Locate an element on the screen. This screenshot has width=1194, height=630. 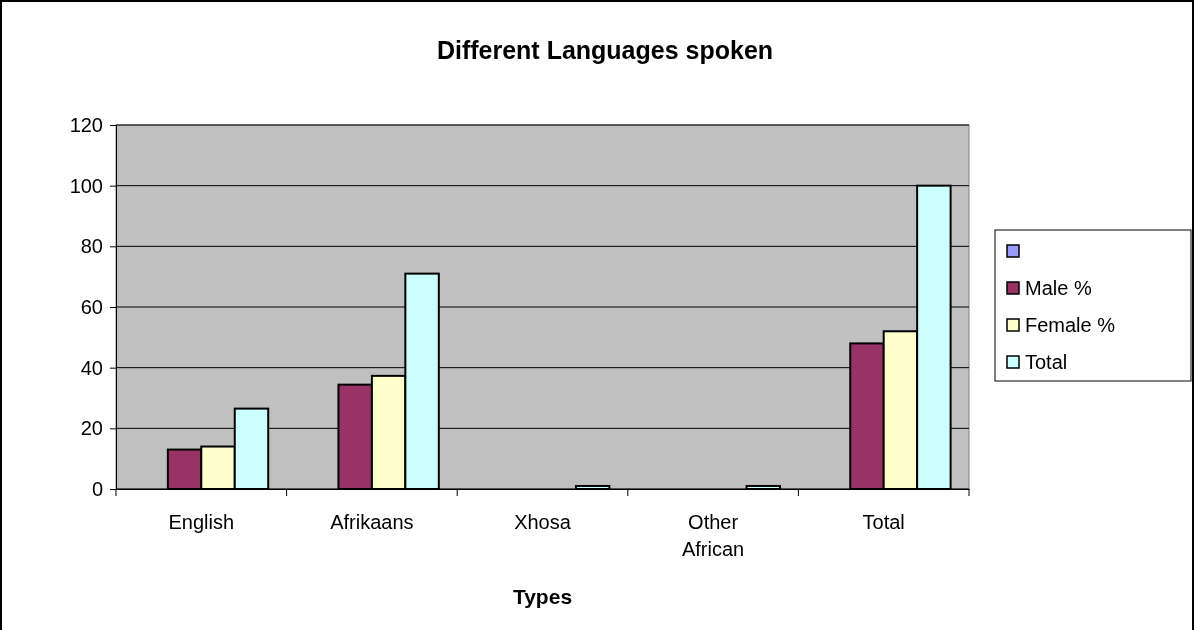
y-tick-label: 0 is located at coordinates (97, 488).